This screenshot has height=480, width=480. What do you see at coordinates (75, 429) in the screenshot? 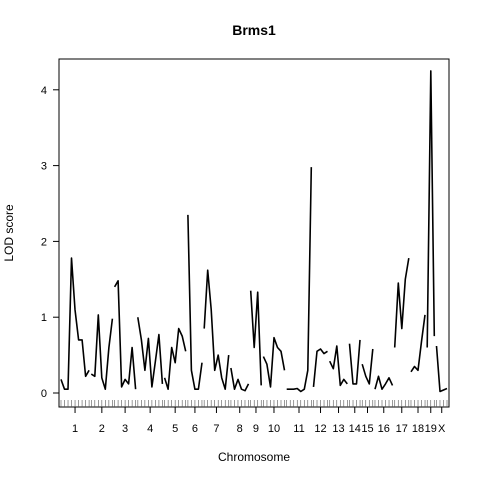
I see `chromosome-label-1: 1` at bounding box center [75, 429].